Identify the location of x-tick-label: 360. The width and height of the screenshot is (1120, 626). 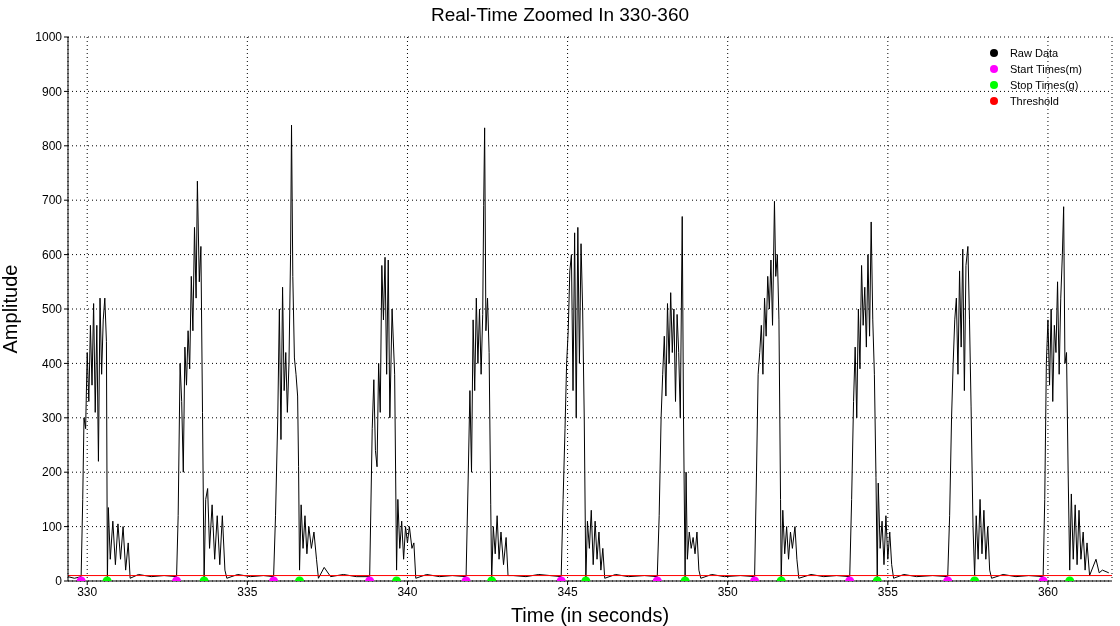
(1048, 591).